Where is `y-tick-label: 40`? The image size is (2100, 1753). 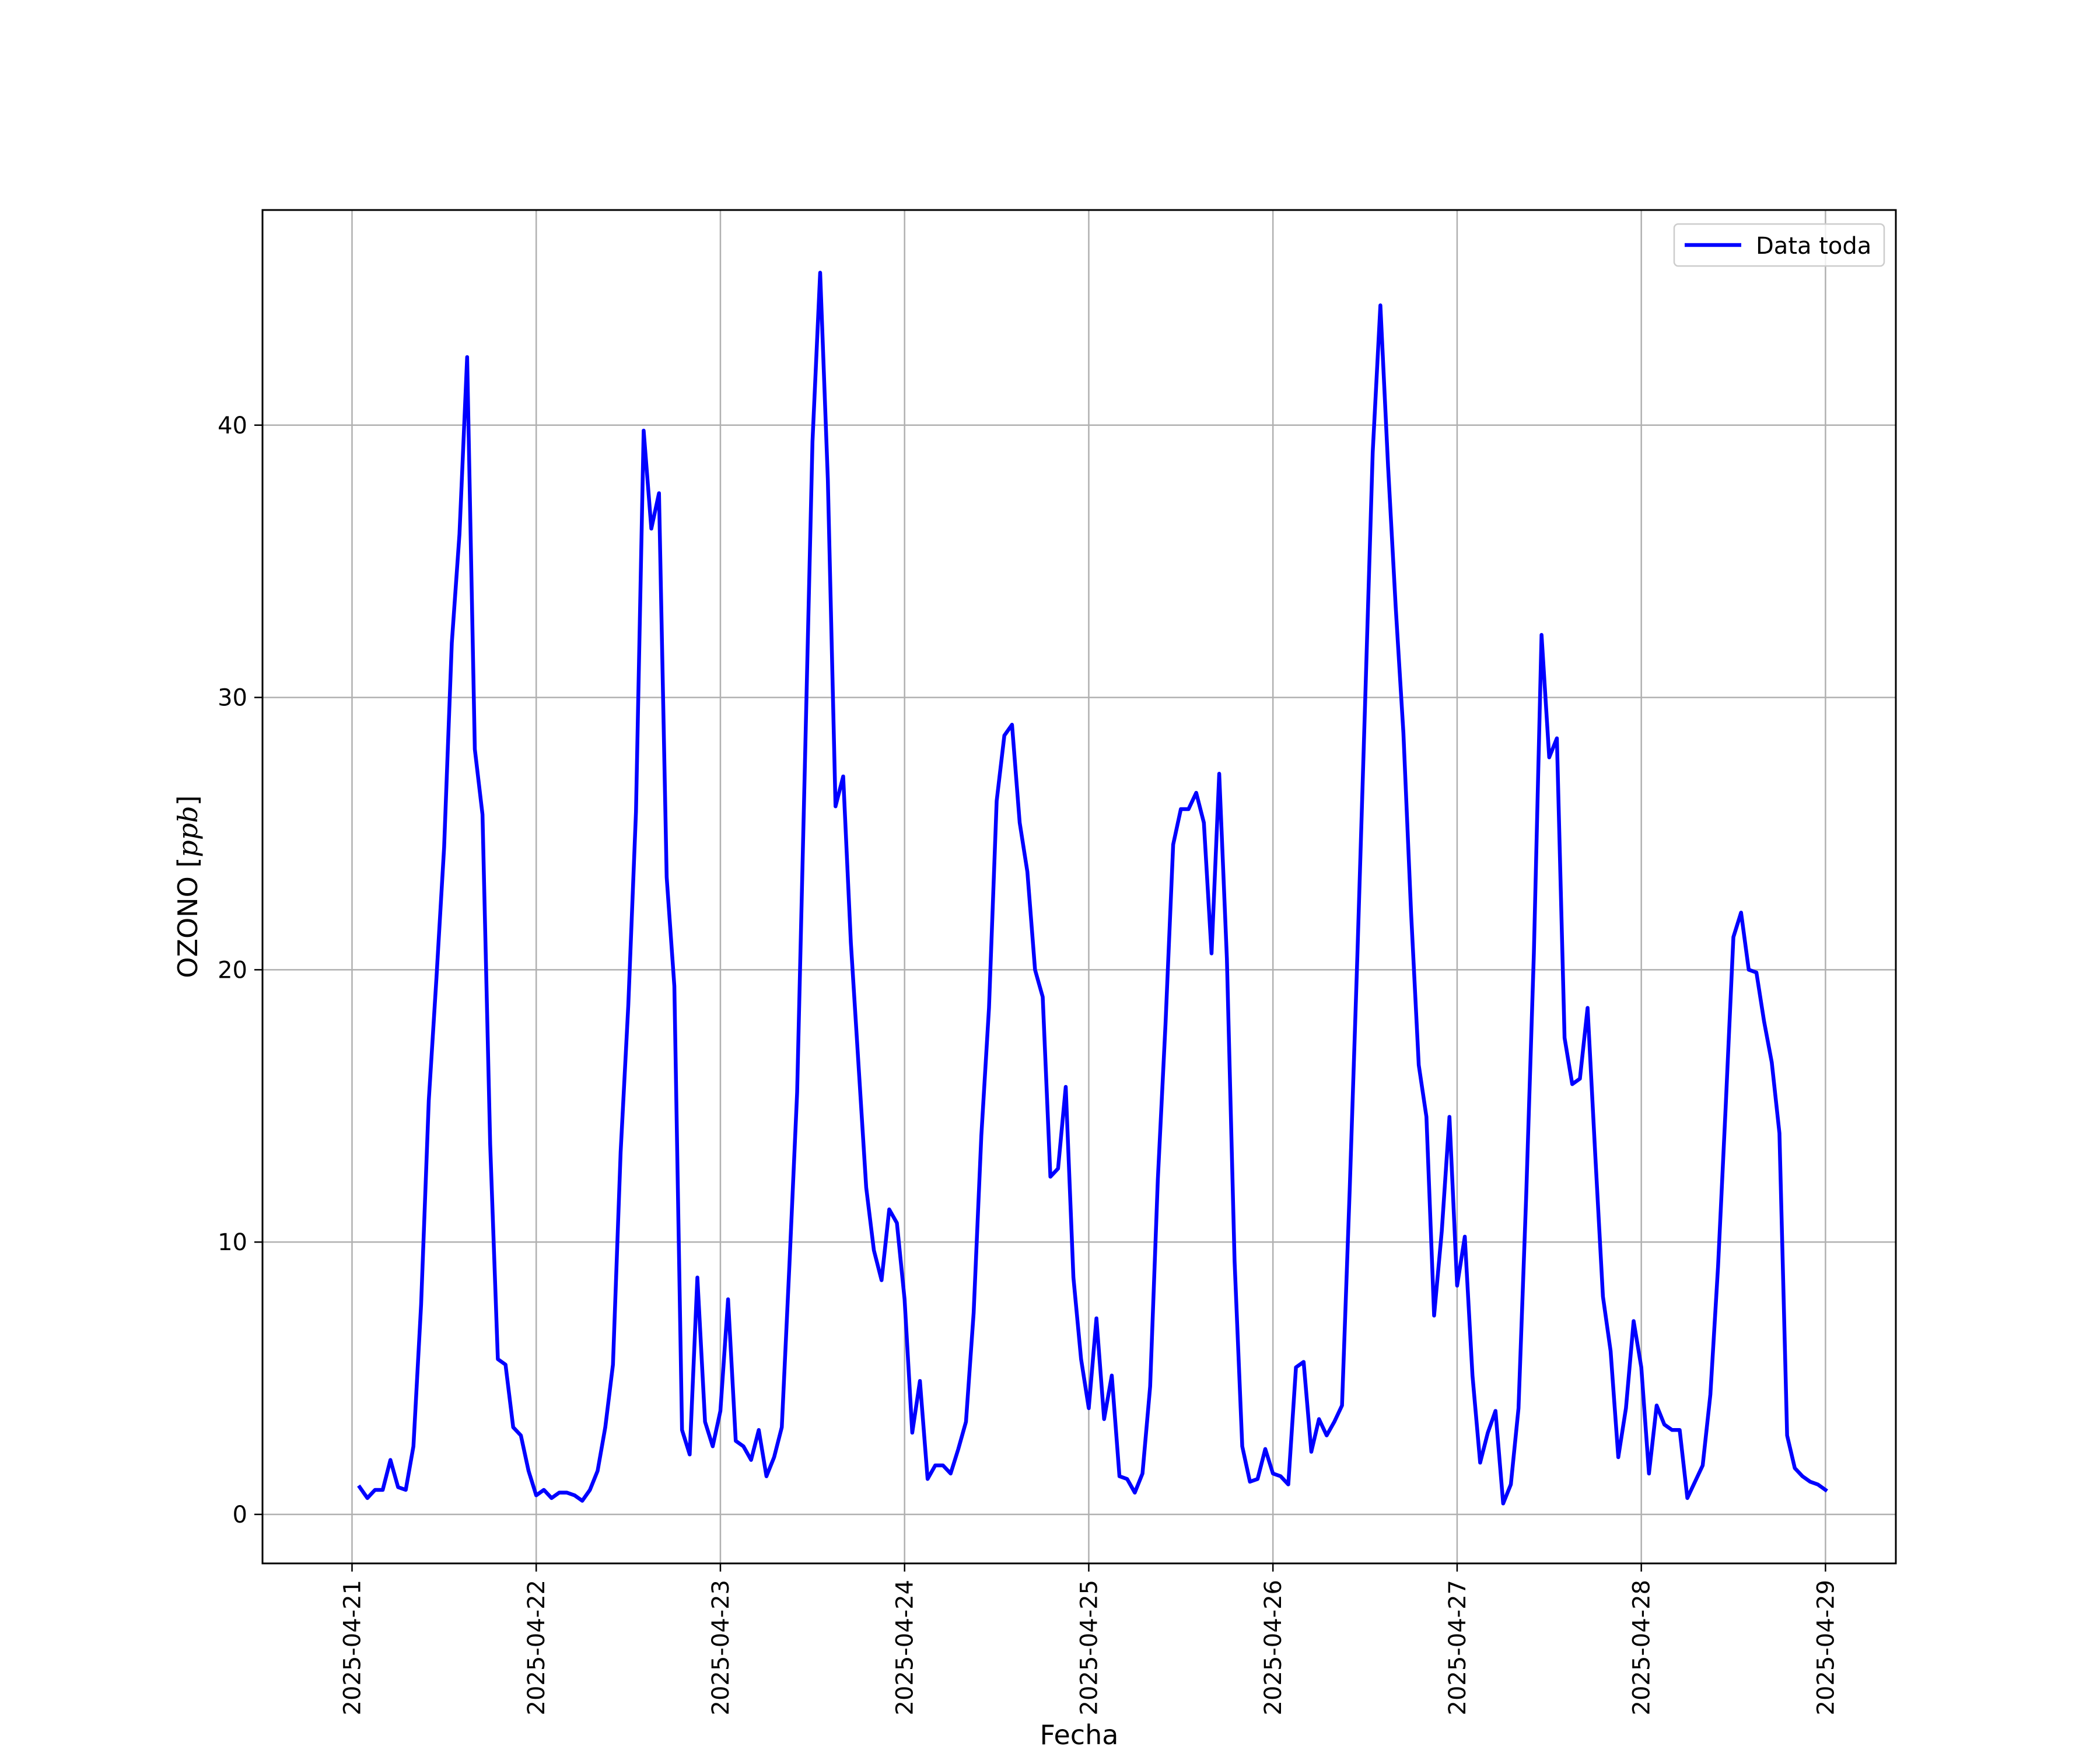
y-tick-label: 40 is located at coordinates (232, 425).